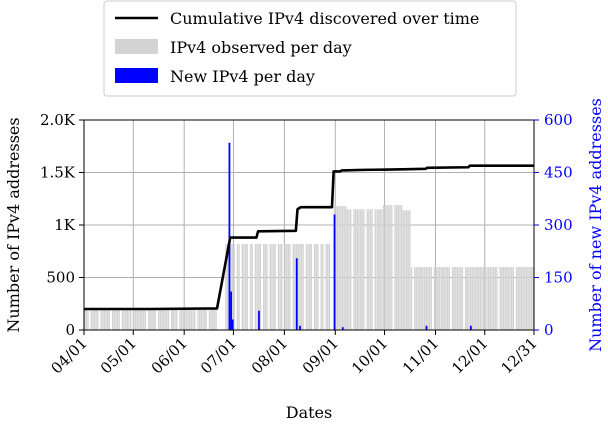 This screenshot has width=608, height=425. I want to click on y-left-tick-label: 2.0K, so click(58, 120).